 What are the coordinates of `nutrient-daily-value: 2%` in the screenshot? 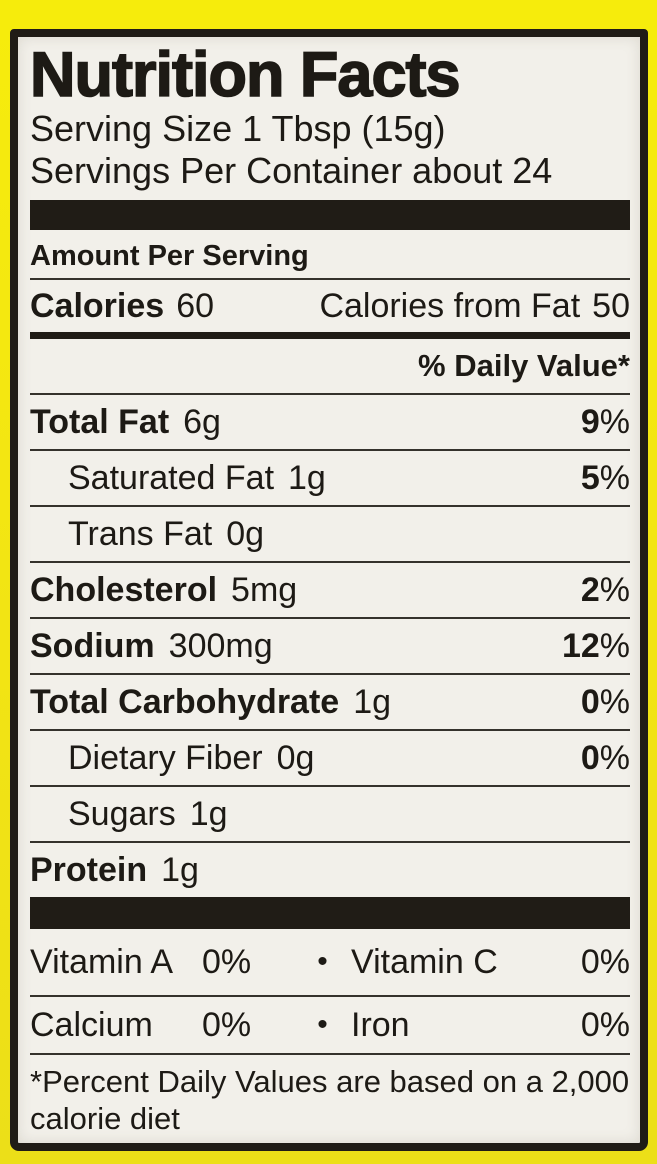 It's located at (605, 590).